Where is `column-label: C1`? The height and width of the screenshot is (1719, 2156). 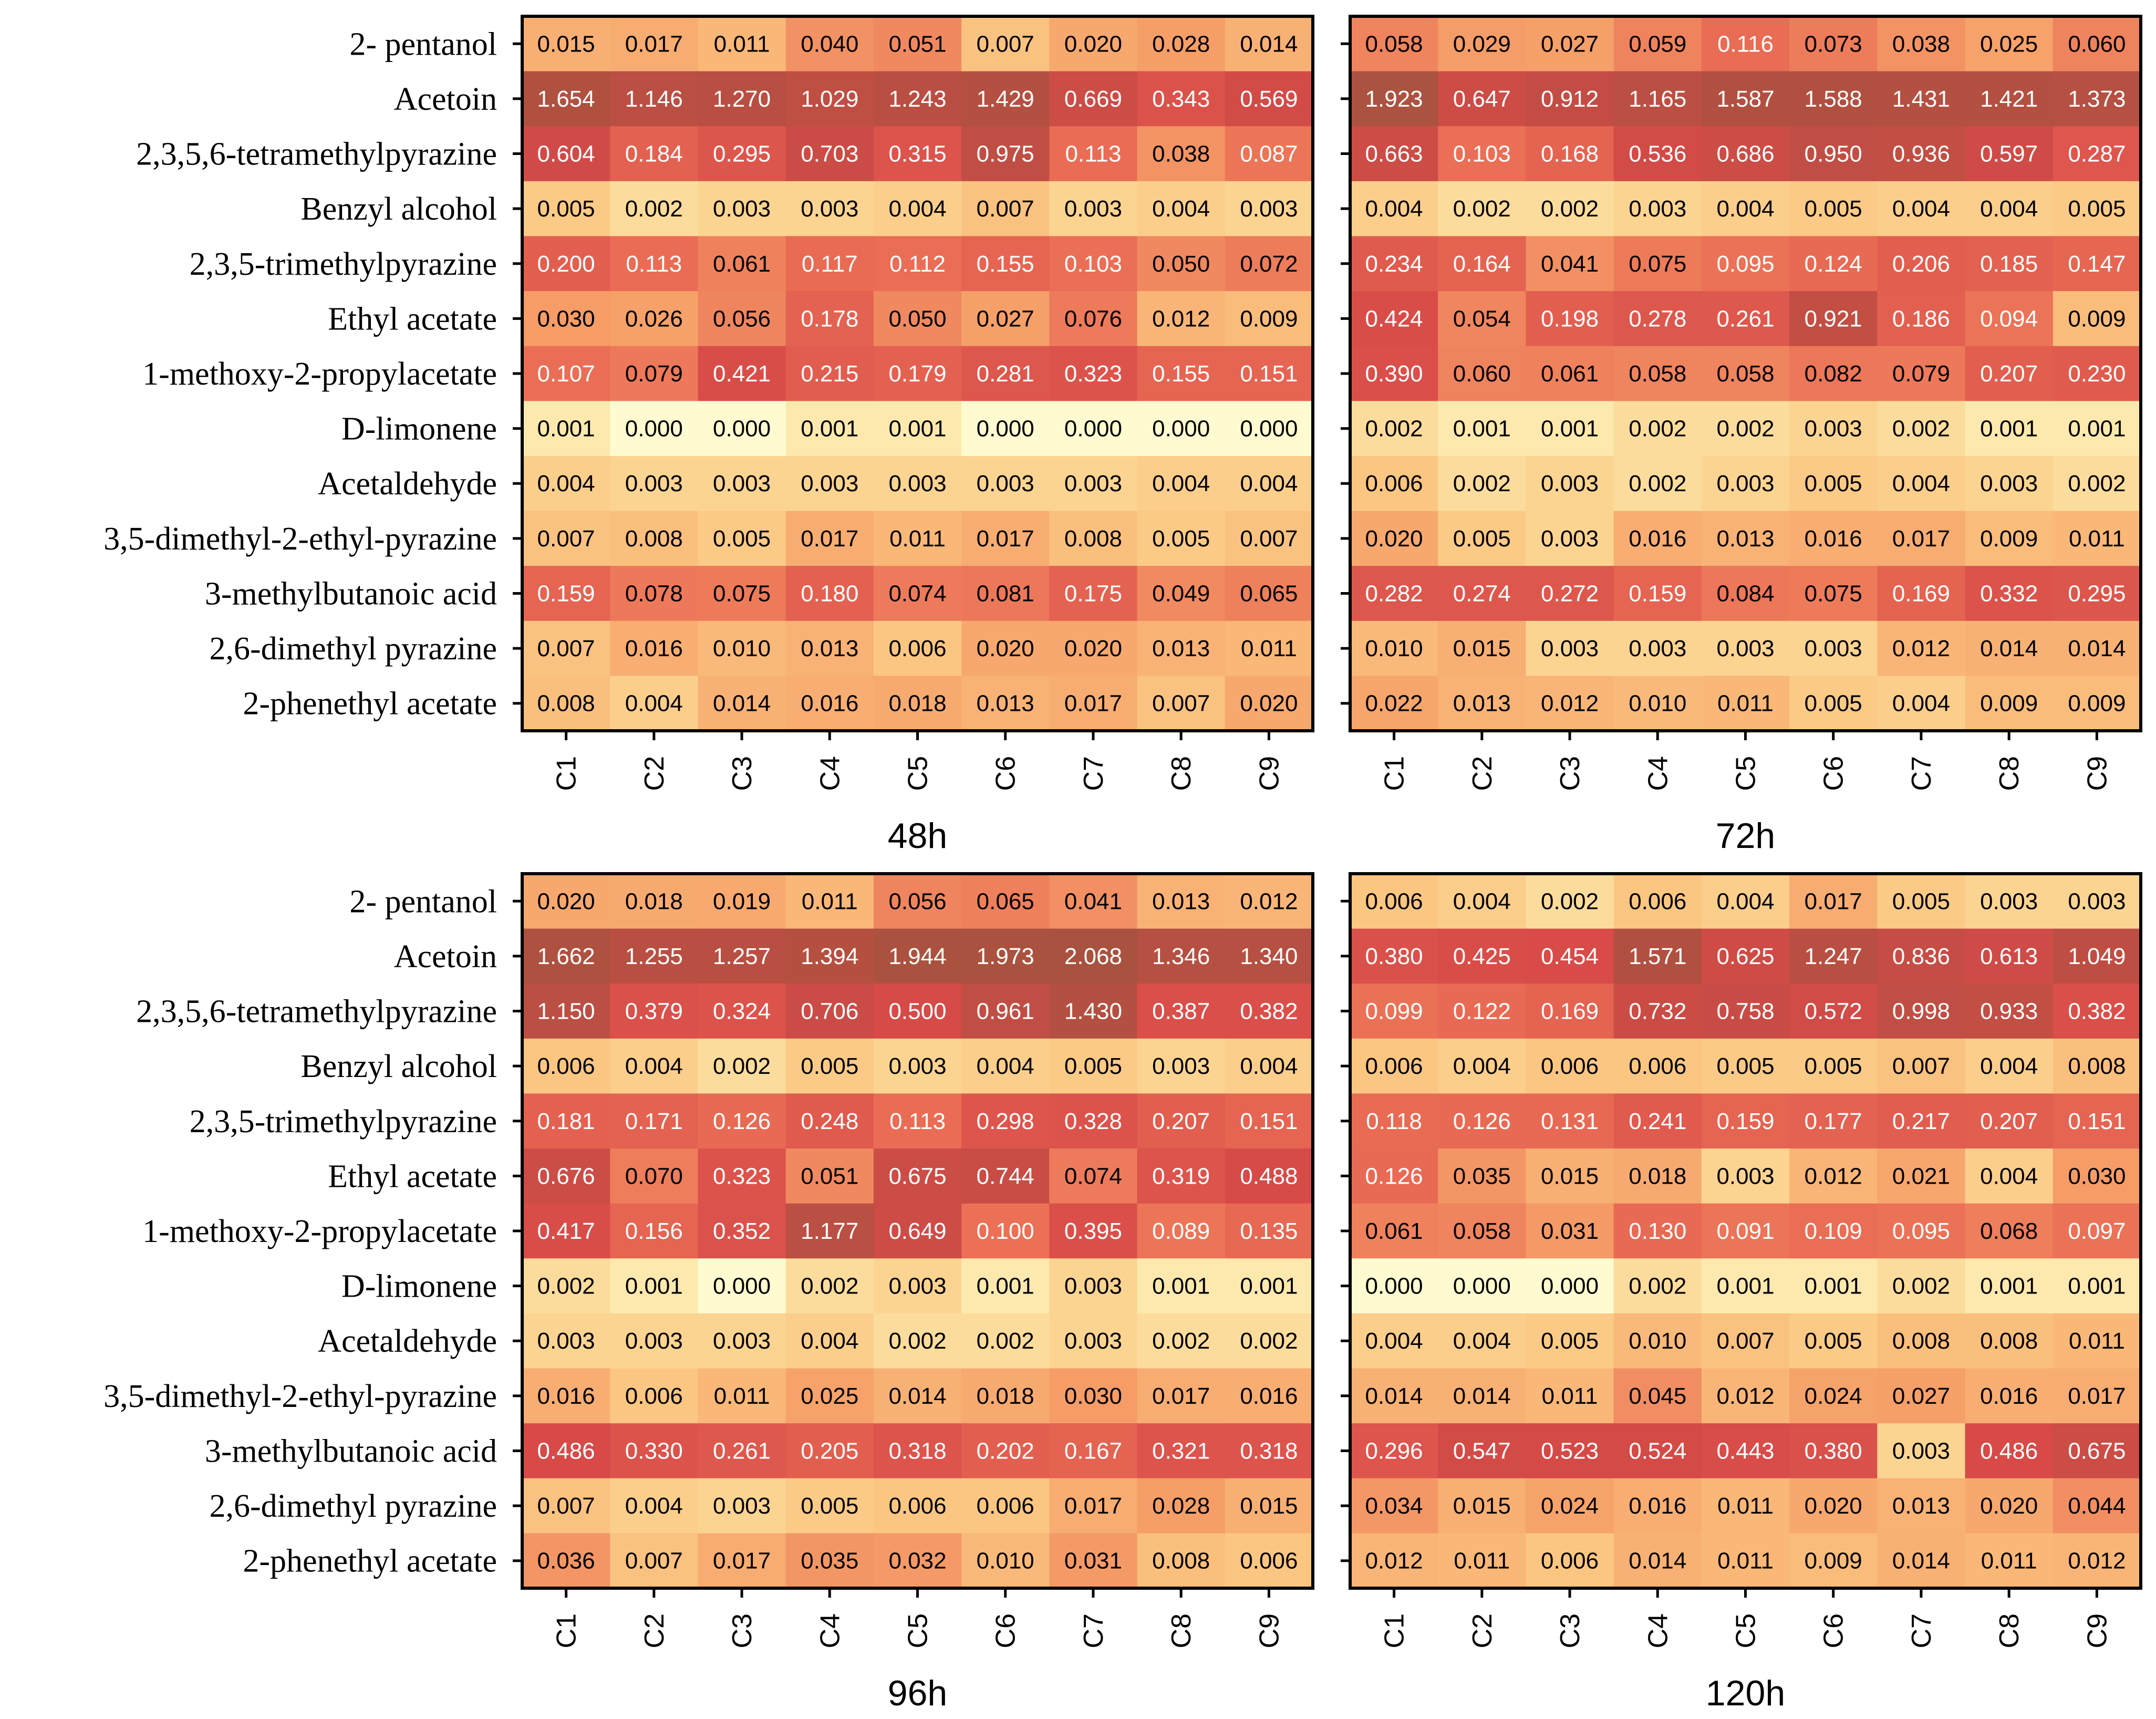 column-label: C1 is located at coordinates (1395, 773).